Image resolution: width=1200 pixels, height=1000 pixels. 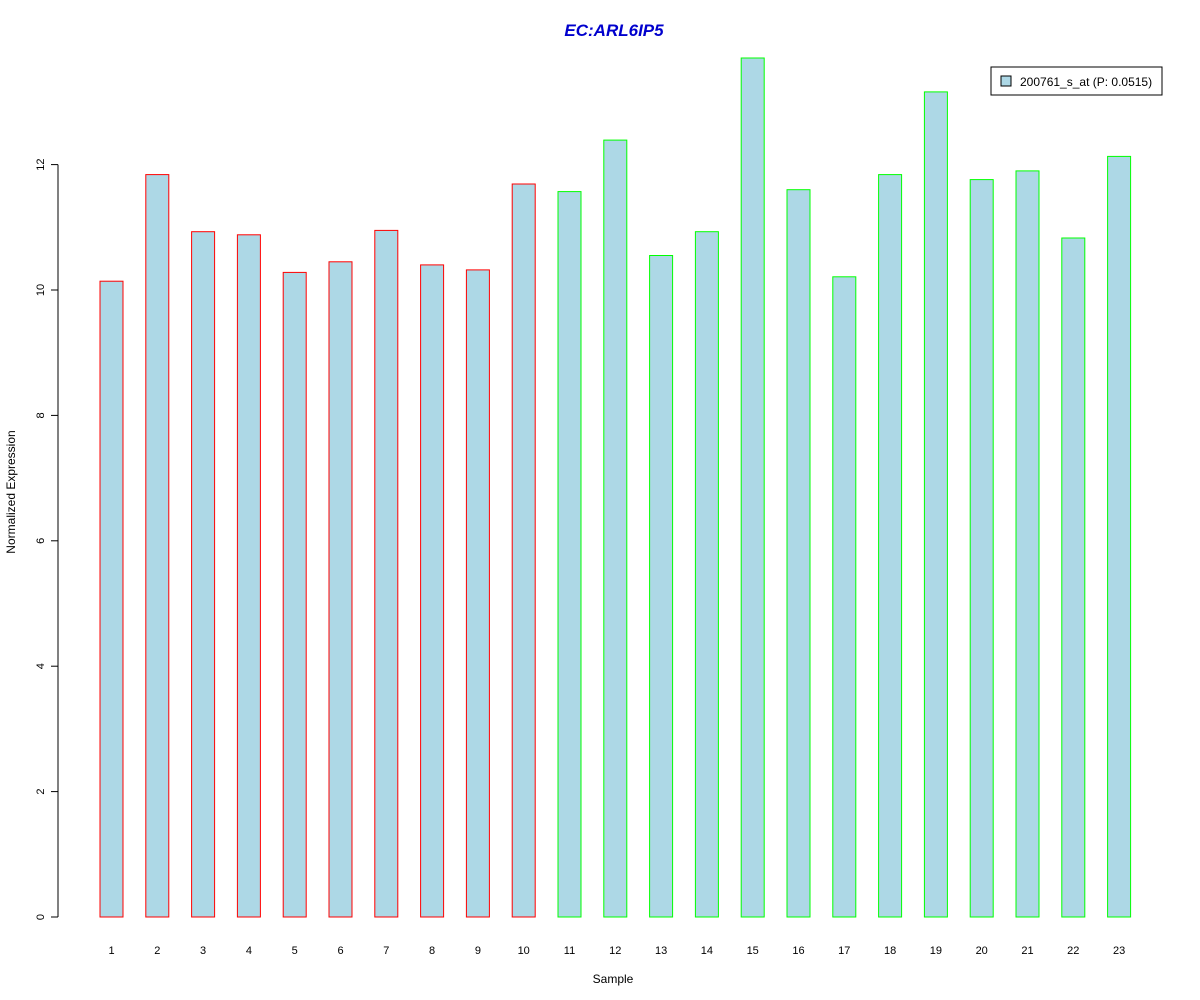 What do you see at coordinates (844, 951) in the screenshot?
I see `x-tick-label: 17` at bounding box center [844, 951].